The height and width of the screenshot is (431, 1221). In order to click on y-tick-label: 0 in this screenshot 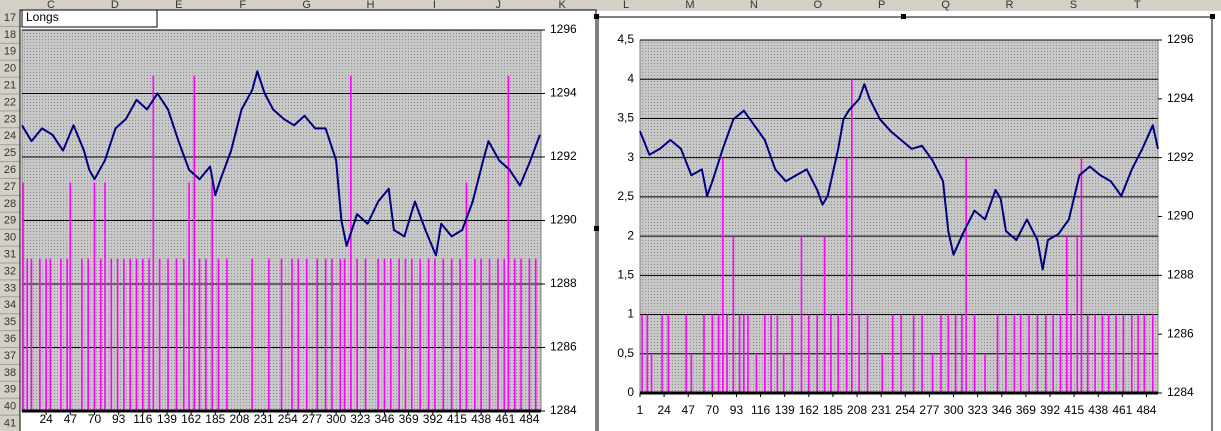, I will do `click(630, 392)`.